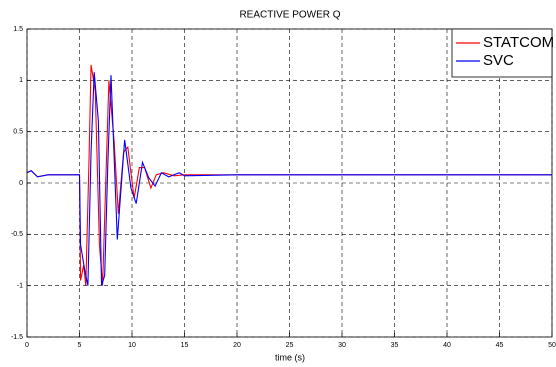  Describe the element at coordinates (342, 345) in the screenshot. I see `x-tick-label: 30` at that location.